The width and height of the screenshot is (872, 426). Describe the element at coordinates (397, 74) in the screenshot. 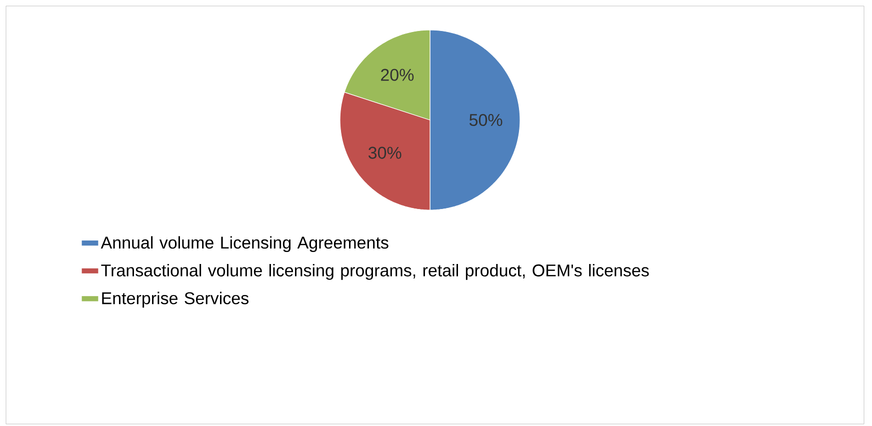

I see `data-label: 20%` at that location.